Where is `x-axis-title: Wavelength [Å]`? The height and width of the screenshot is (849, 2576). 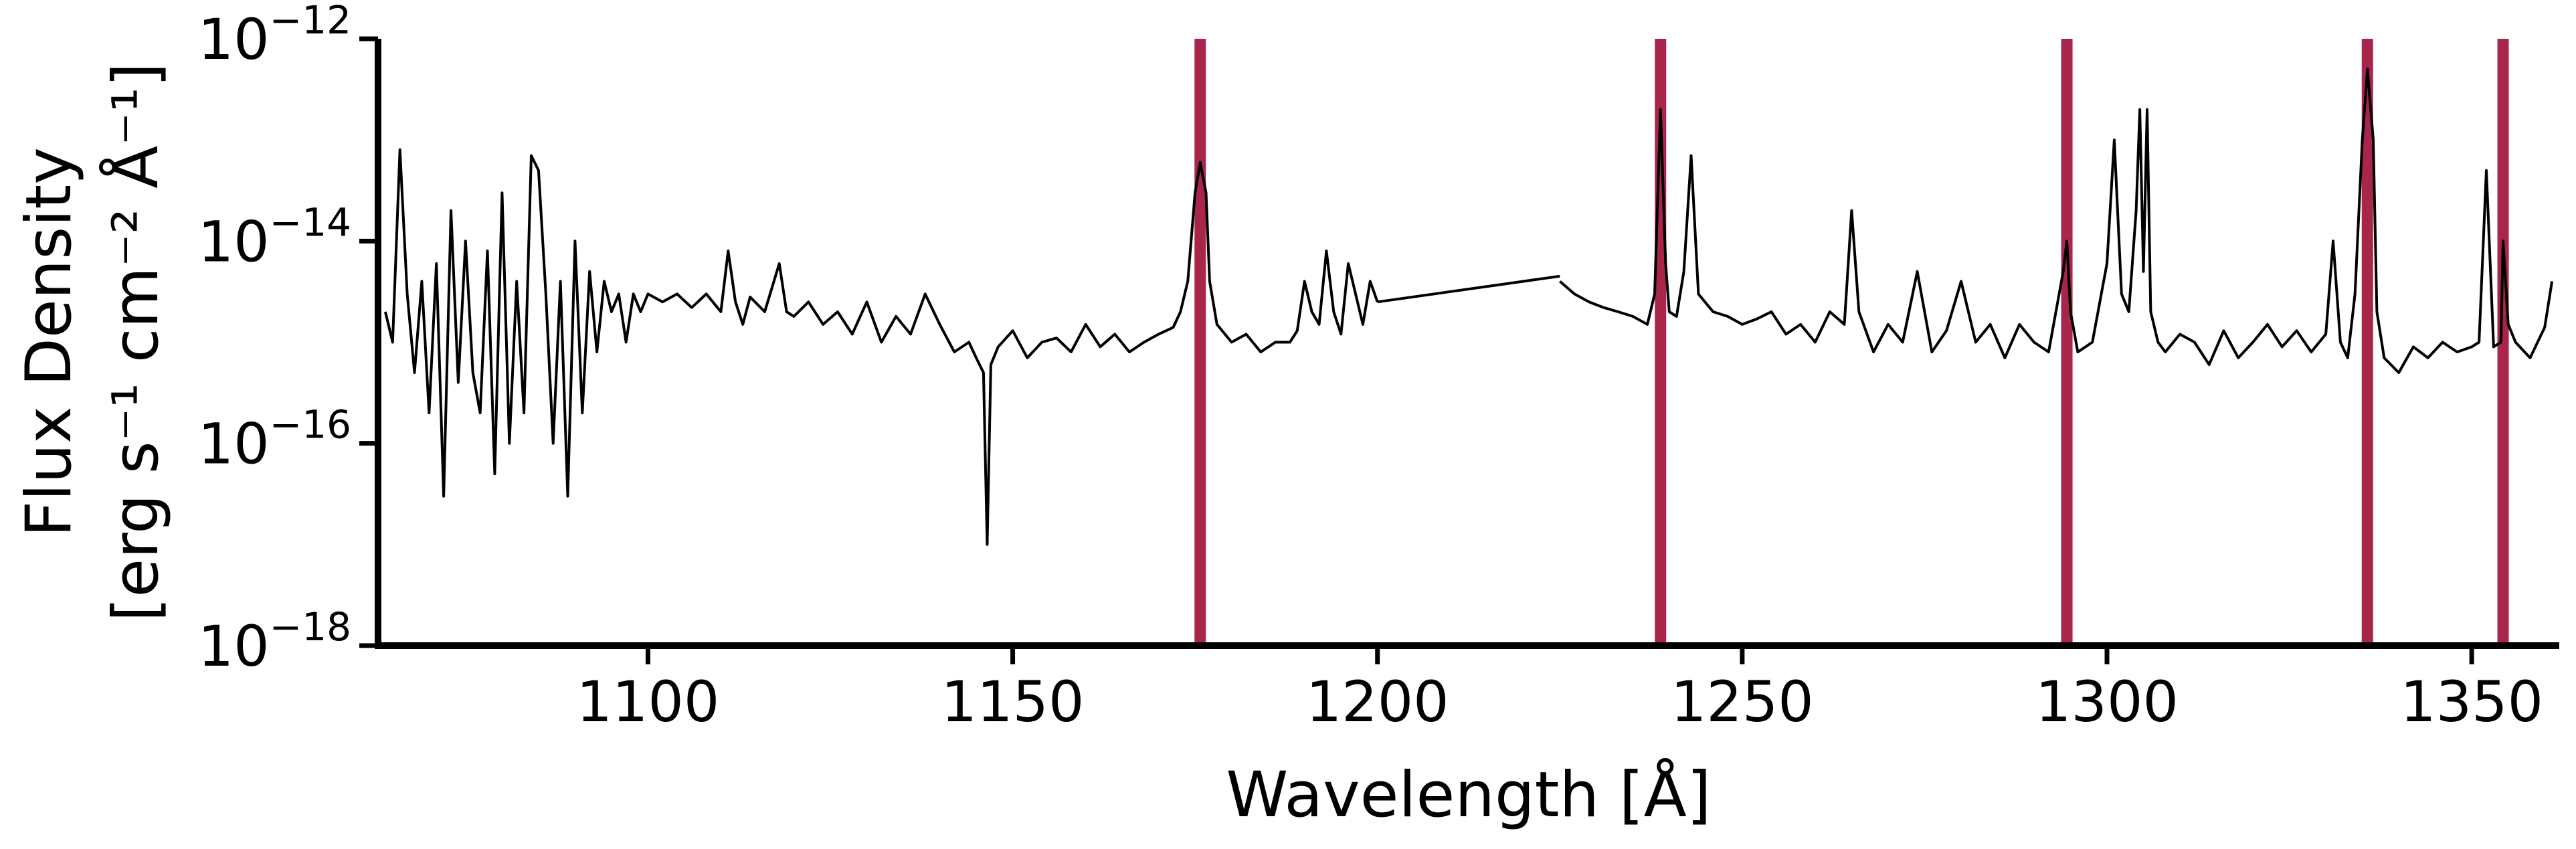 x-axis-title: Wavelength [Å] is located at coordinates (1468, 794).